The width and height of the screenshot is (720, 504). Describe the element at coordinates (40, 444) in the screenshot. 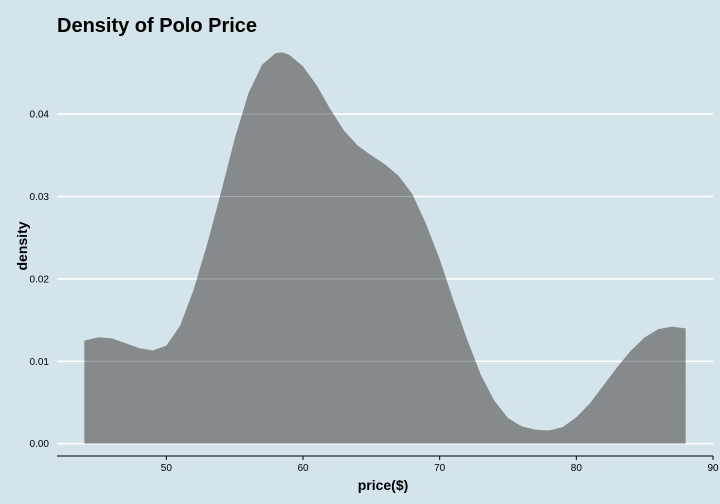

I see `y-tick-label: 0.00` at that location.